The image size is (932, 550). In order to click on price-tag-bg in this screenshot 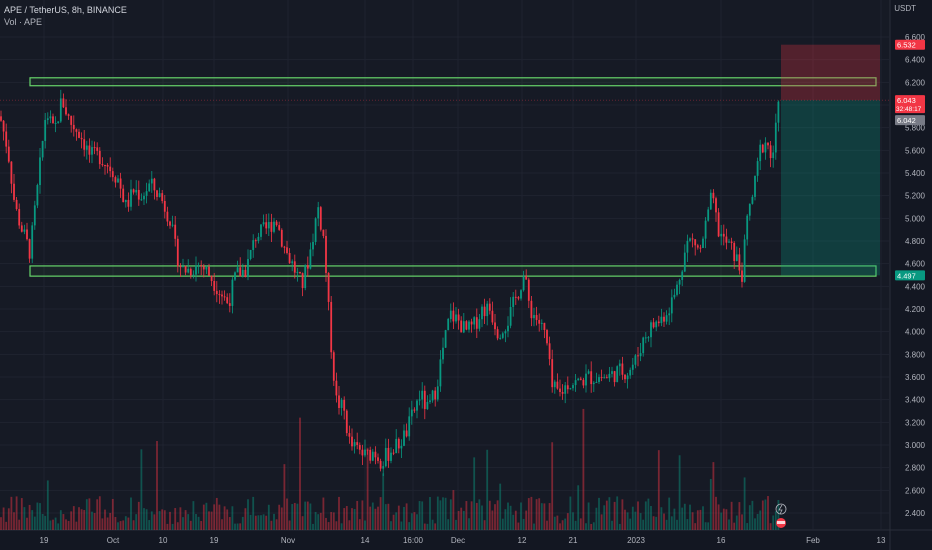, I will do `click(910, 275)`.